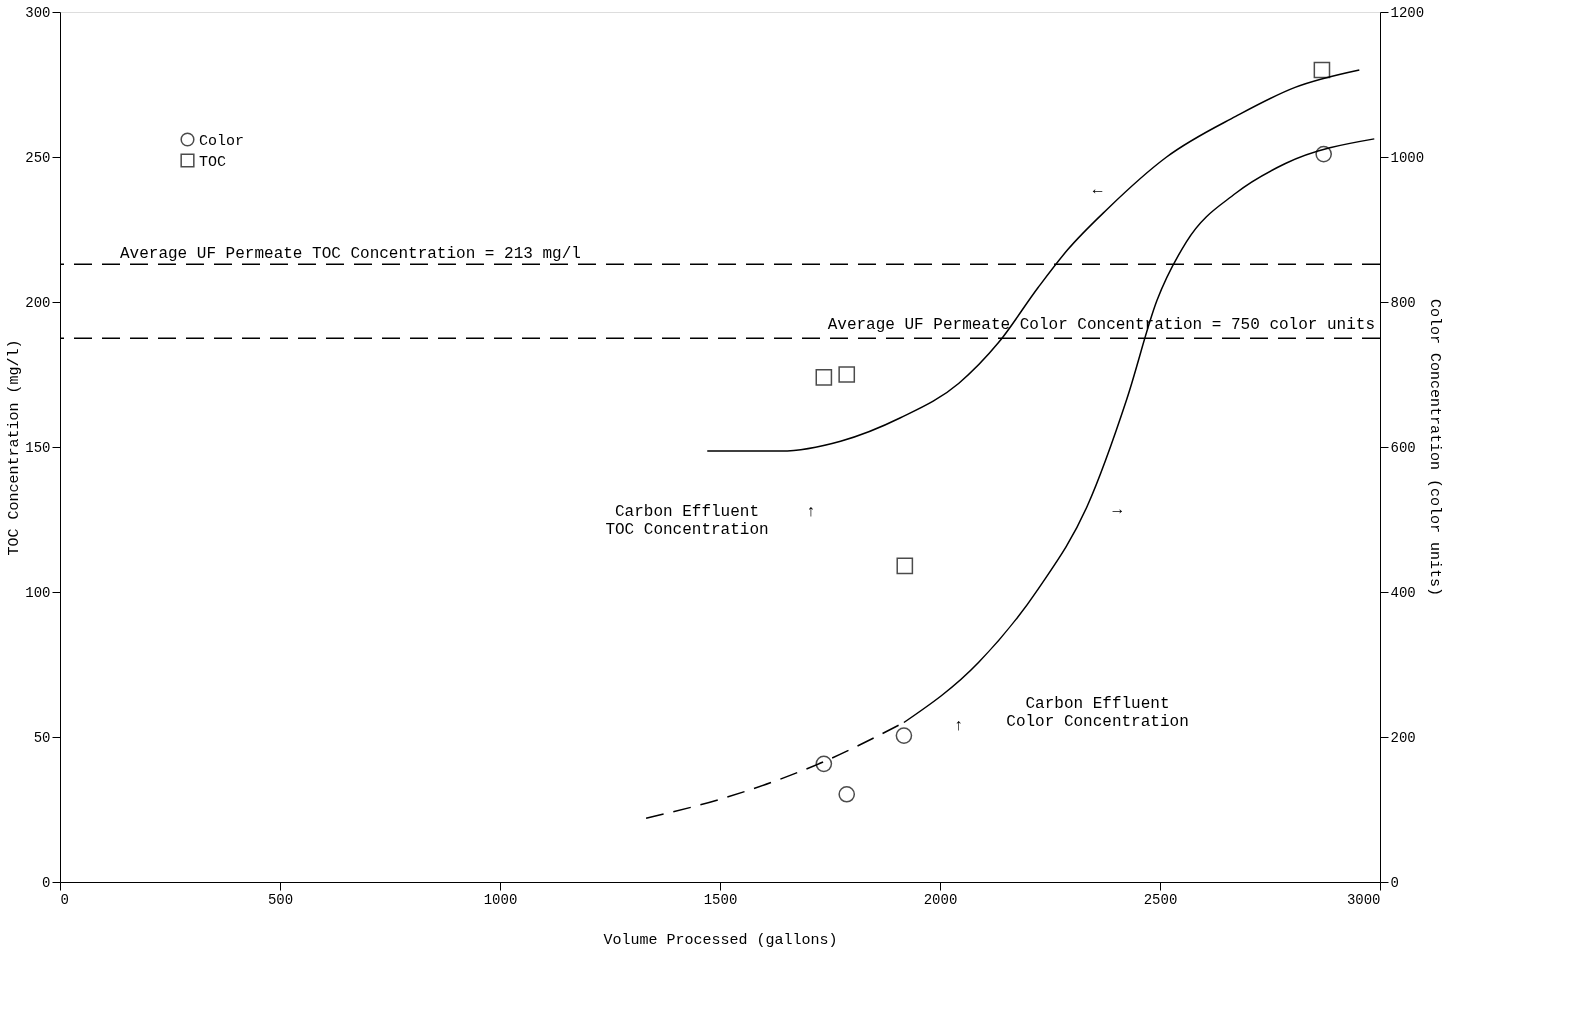  Describe the element at coordinates (1394, 882) in the screenshot. I see `y2-tick-label: 0` at that location.